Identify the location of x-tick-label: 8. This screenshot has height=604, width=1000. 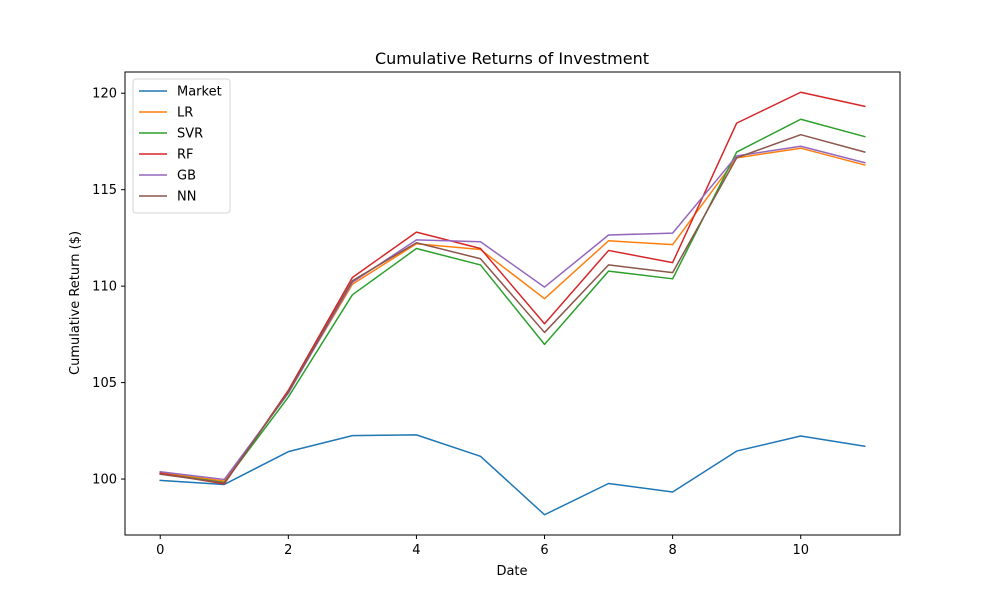
(672, 550).